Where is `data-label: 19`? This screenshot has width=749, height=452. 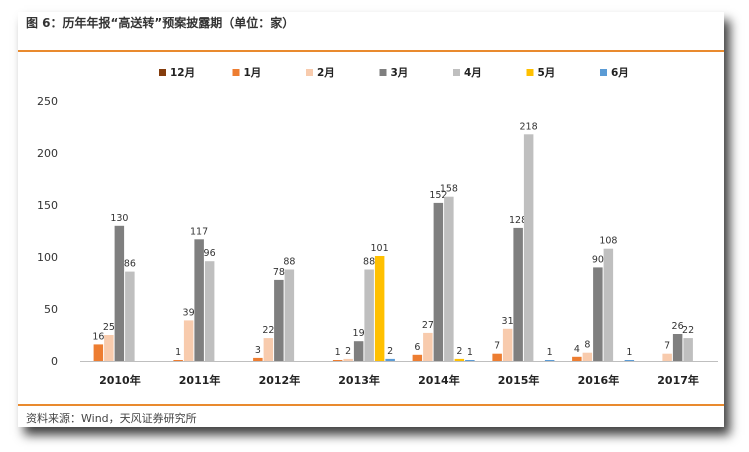
data-label: 19 is located at coordinates (359, 333).